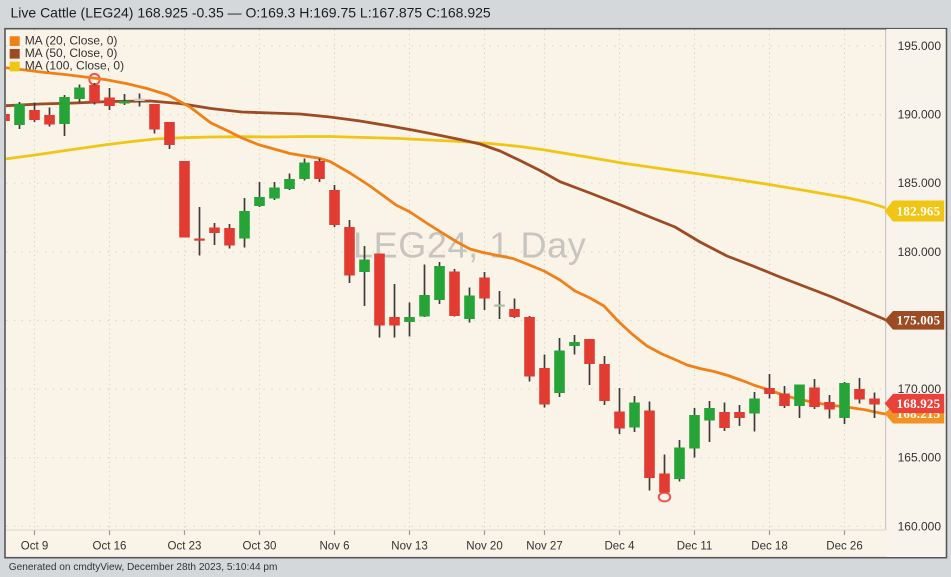 The width and height of the screenshot is (951, 577). Describe the element at coordinates (919, 320) in the screenshot. I see `svg-text: 175.005` at that location.